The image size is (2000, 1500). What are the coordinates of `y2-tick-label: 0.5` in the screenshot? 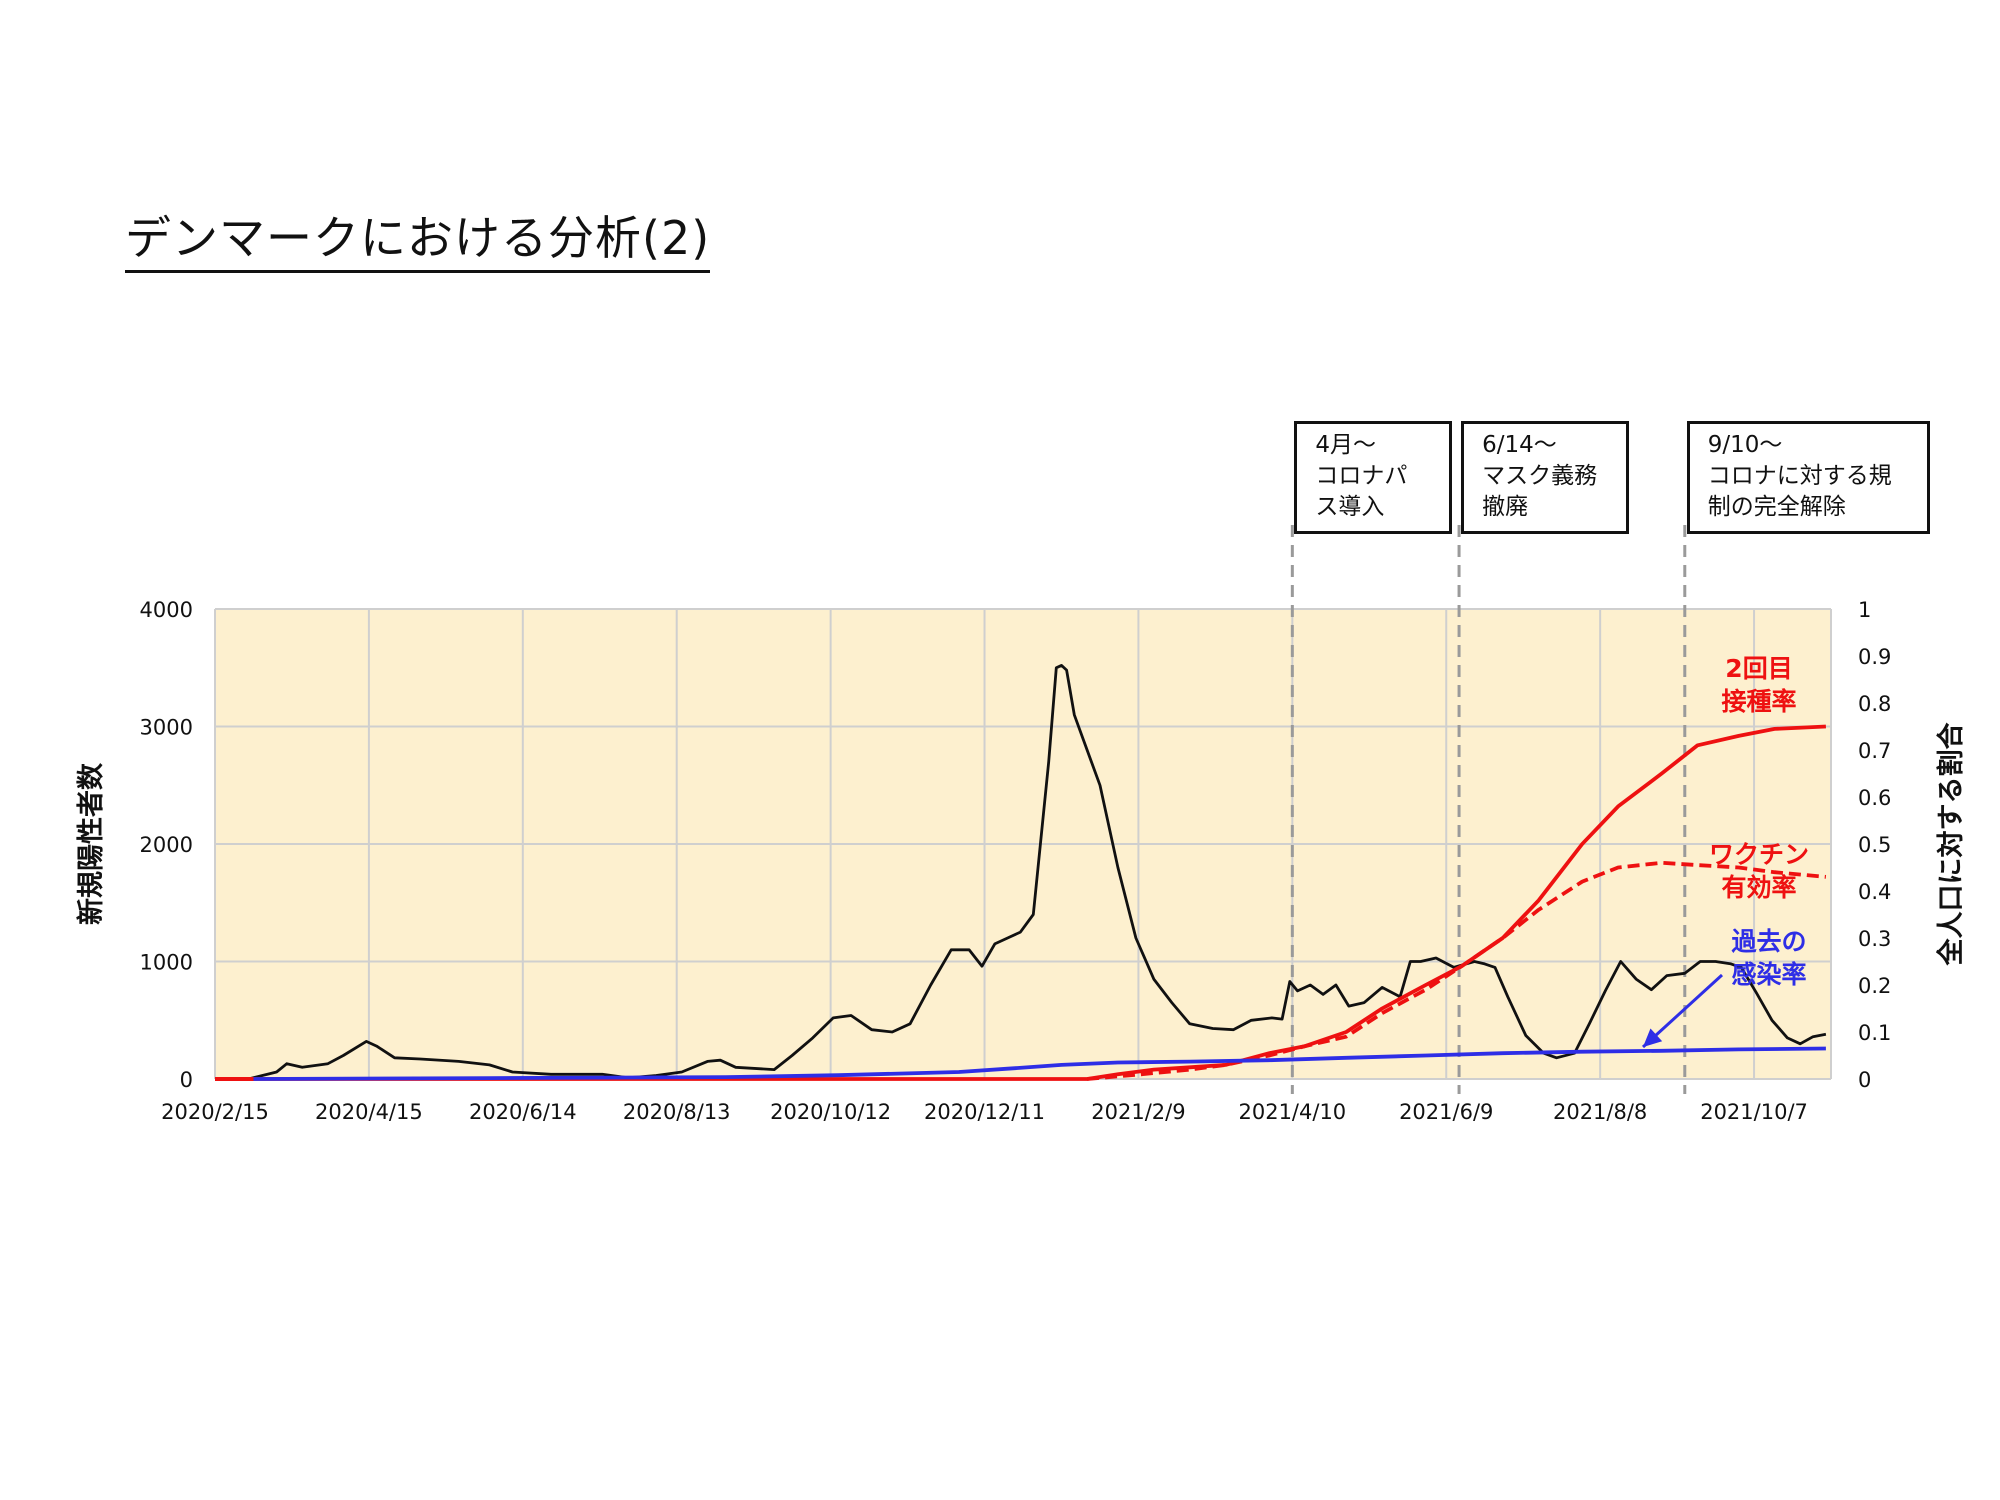 It's located at (1874, 845).